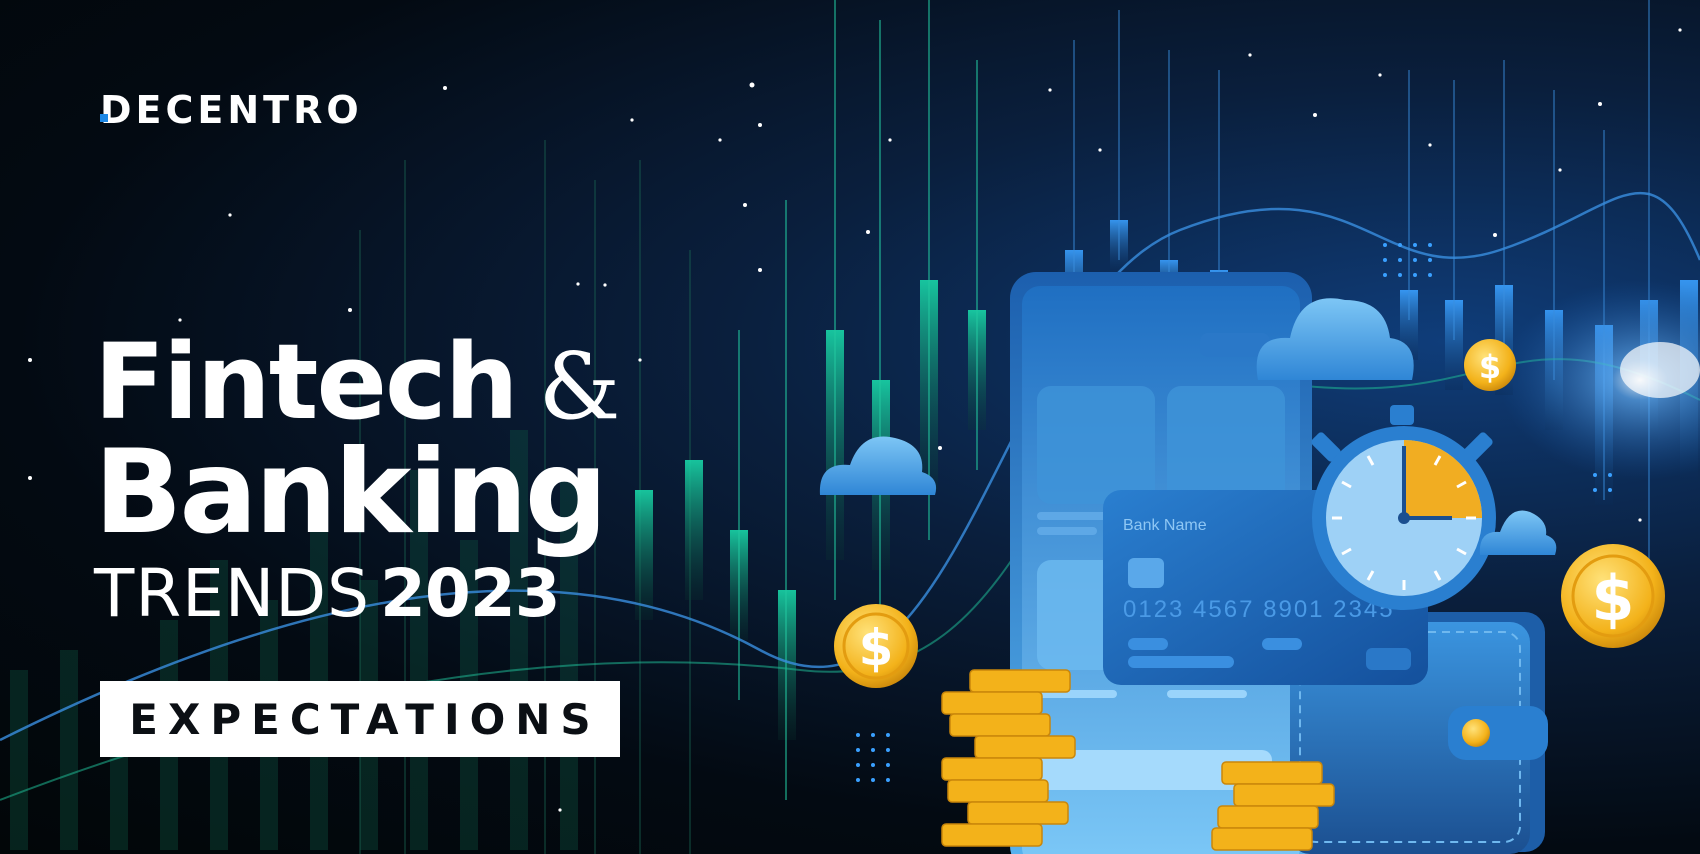 Image resolution: width=1700 pixels, height=854 pixels. What do you see at coordinates (365, 719) in the screenshot?
I see `expectations-label: EXPECTATIONS` at bounding box center [365, 719].